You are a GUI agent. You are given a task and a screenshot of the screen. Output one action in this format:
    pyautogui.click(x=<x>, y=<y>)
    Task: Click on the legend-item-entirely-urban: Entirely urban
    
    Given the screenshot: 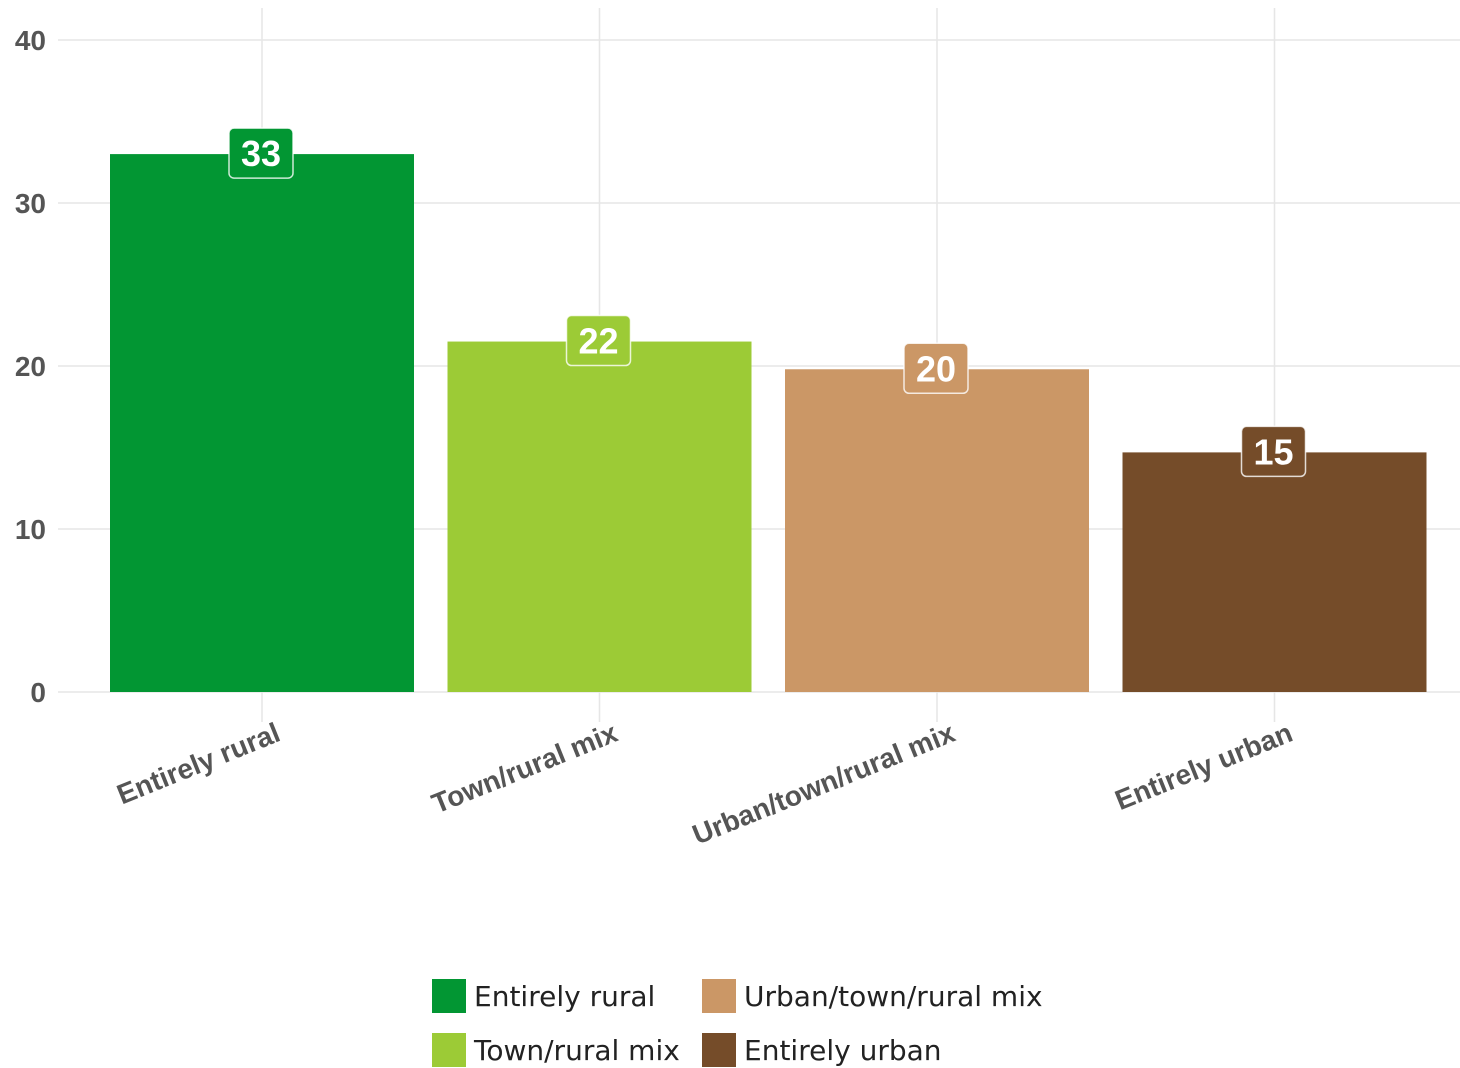 What is the action you would take?
    pyautogui.click(x=887, y=1050)
    